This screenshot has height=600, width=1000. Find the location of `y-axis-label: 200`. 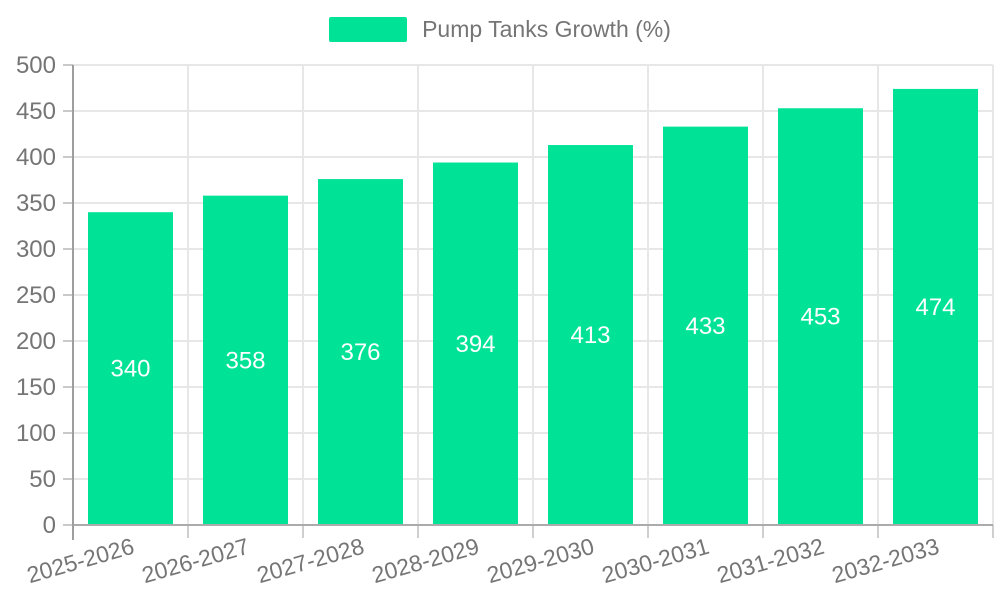

y-axis-label: 200 is located at coordinates (36, 341).